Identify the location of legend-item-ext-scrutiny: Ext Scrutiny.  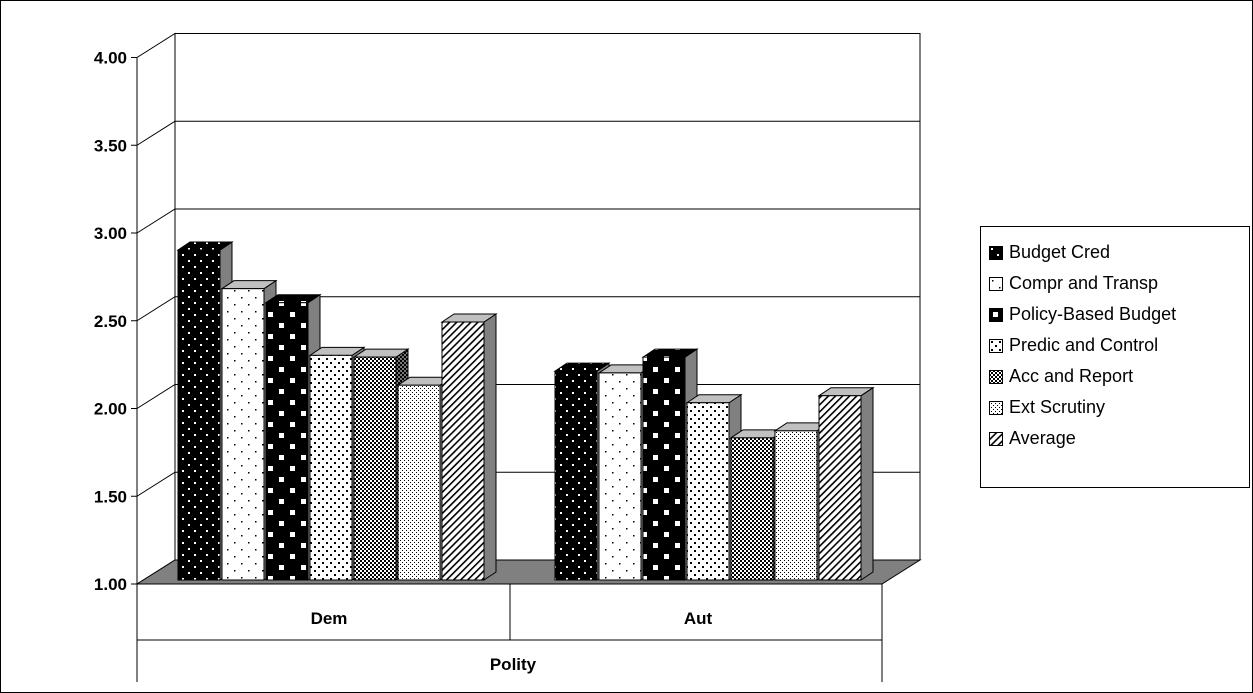
(1115, 407).